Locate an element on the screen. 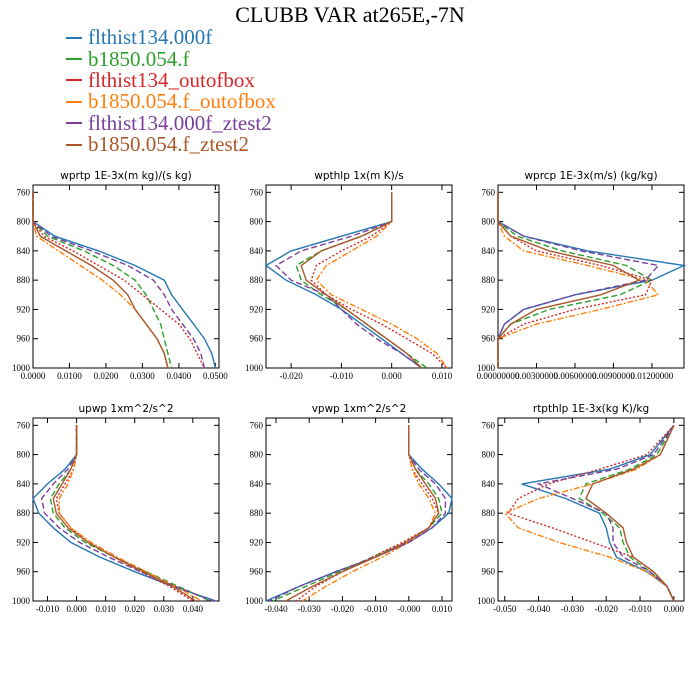 This screenshot has height=700, width=700. legend-item: b1850.054.f_ztest2 is located at coordinates (171, 144).